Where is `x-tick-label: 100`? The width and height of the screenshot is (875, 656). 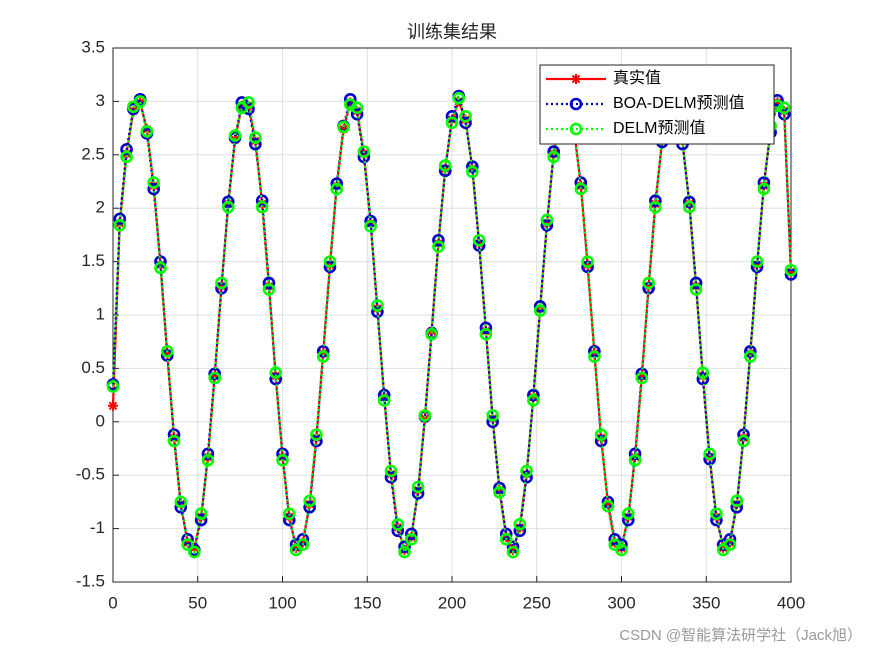 x-tick-label: 100 is located at coordinates (282, 602).